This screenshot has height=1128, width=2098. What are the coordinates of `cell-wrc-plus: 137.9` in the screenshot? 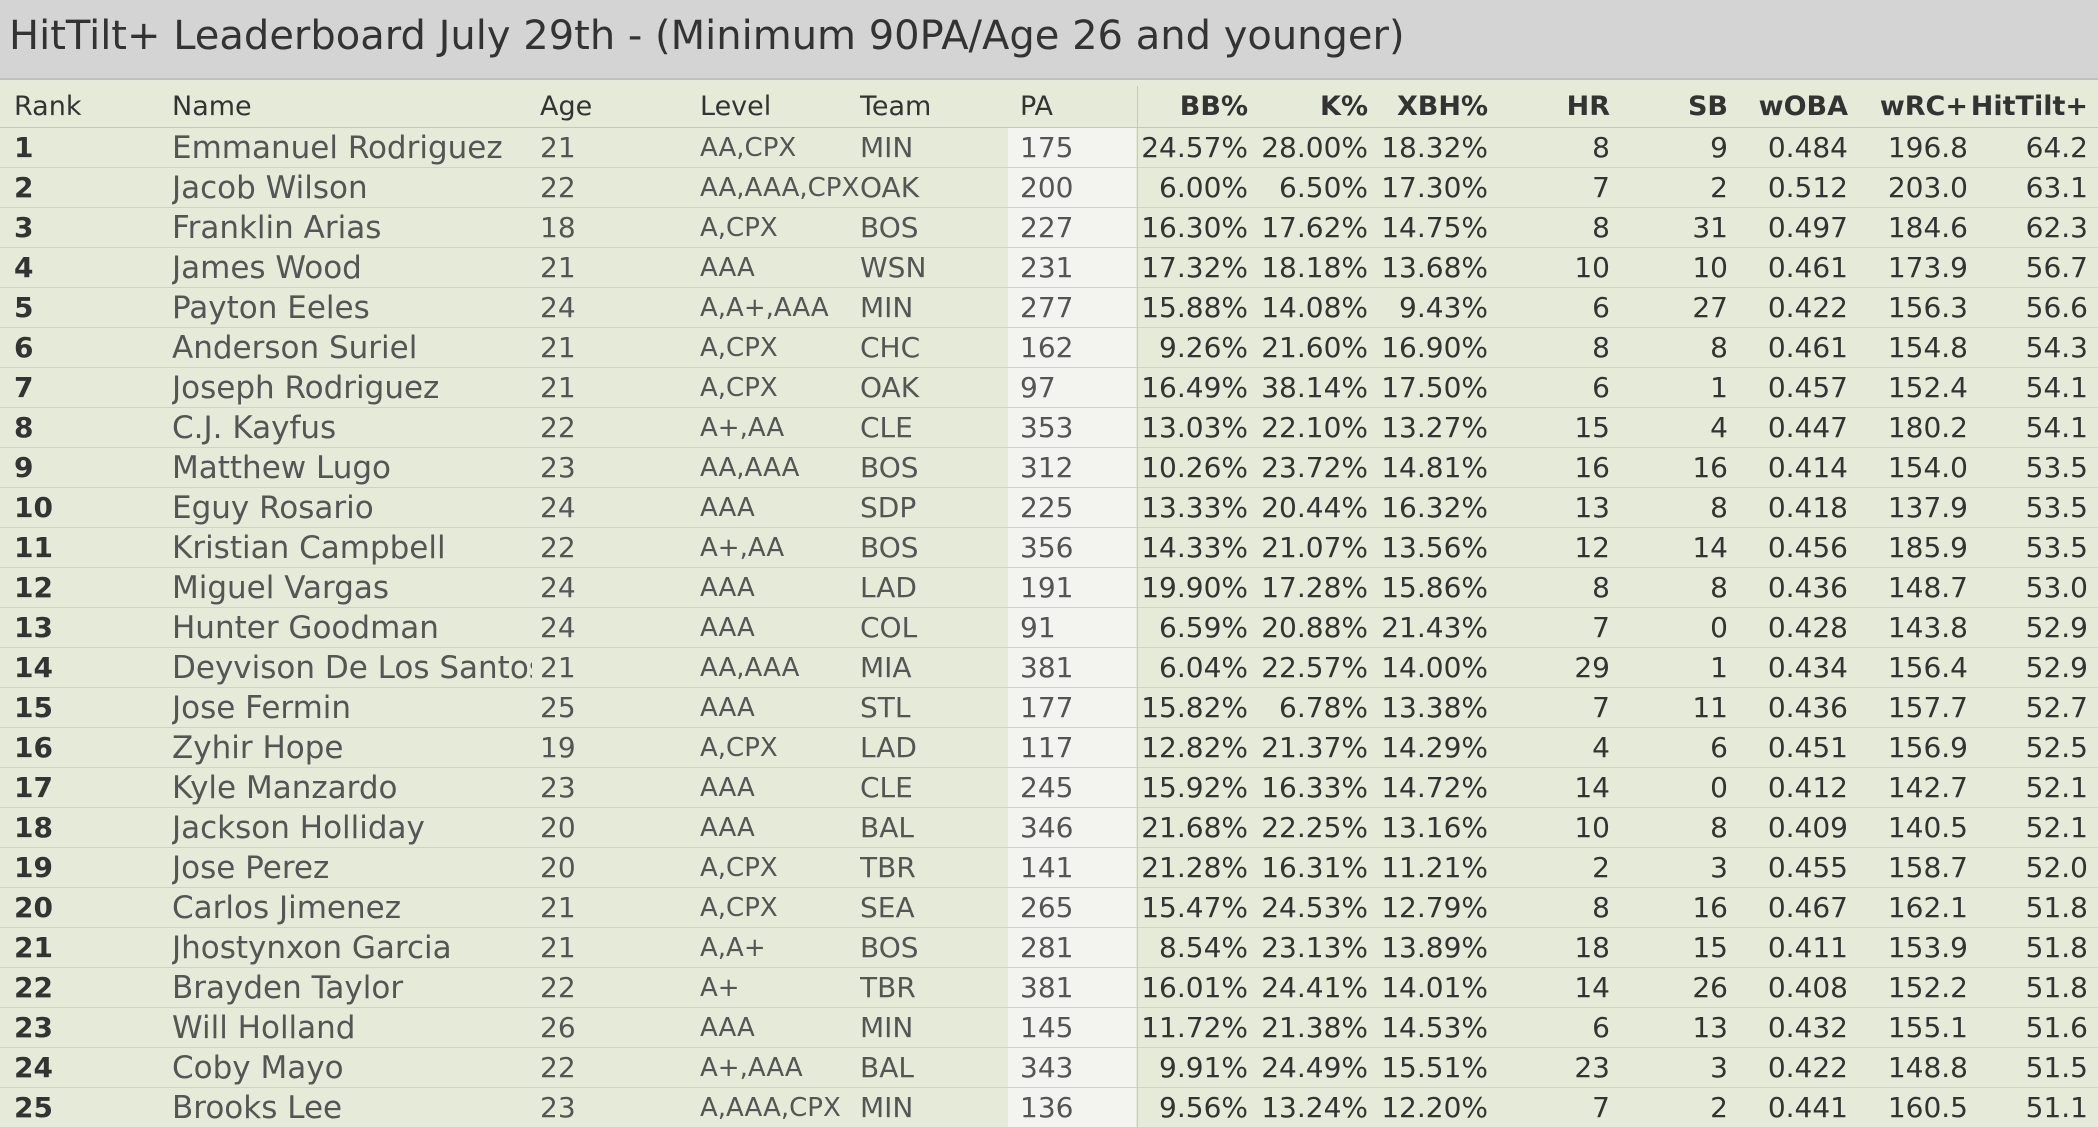 It's located at (1927, 507).